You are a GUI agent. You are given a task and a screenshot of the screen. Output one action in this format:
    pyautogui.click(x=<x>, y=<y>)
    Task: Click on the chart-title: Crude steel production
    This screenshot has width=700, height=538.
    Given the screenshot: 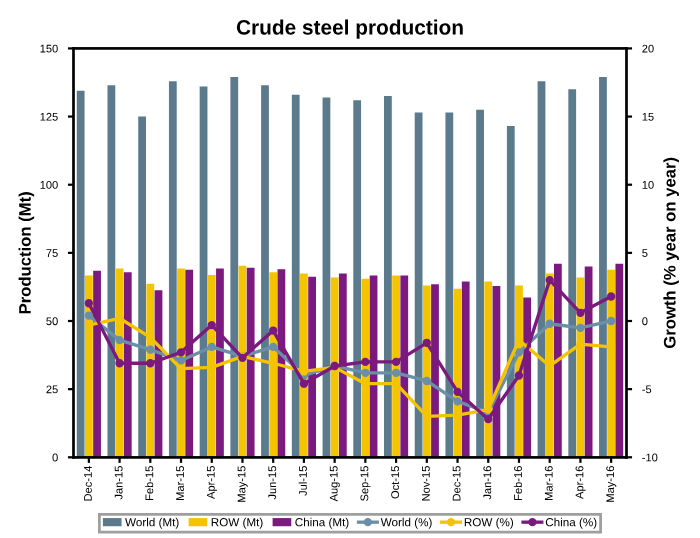 What is the action you would take?
    pyautogui.click(x=349, y=29)
    